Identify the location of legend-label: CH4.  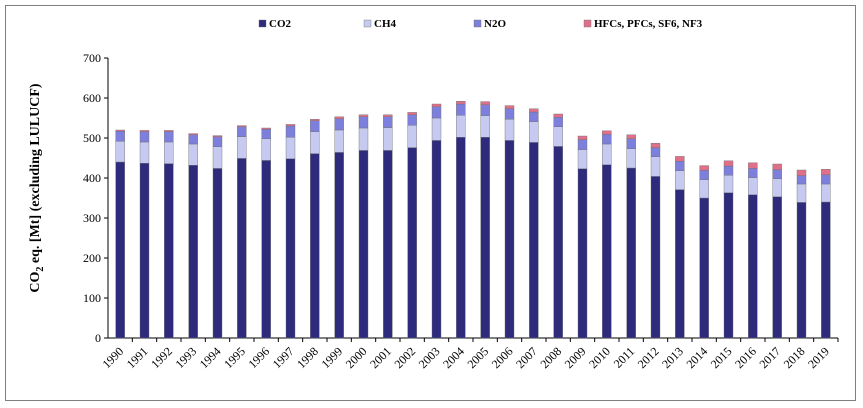
(385, 24).